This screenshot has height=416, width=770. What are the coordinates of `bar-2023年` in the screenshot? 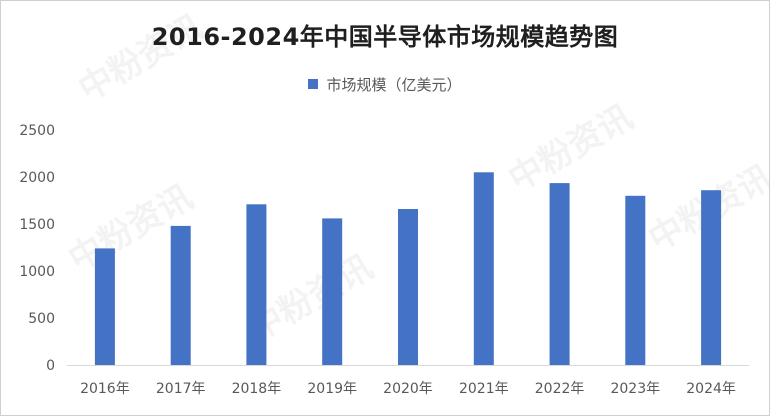 It's located at (635, 280).